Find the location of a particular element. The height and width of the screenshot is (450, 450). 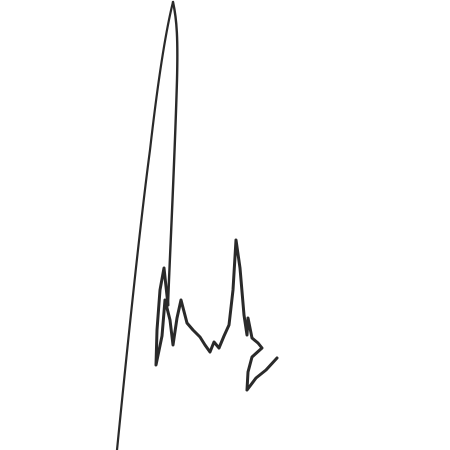

signature-stroke-descender is located at coordinates (172, 153).